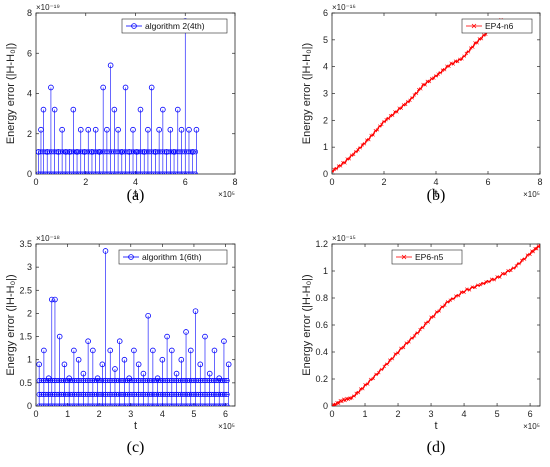 The height and width of the screenshot is (467, 550). I want to click on y-exponent: ×10⁻¹⁶, so click(344, 7).